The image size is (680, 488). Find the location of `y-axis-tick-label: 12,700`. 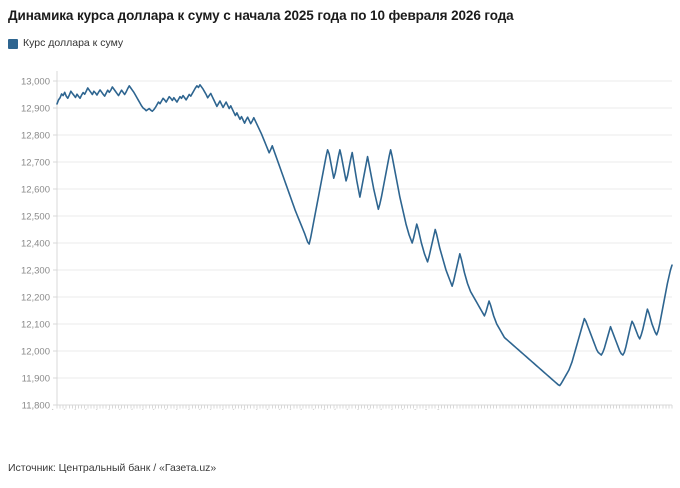

y-axis-tick-label: 12,700 is located at coordinates (35, 162).